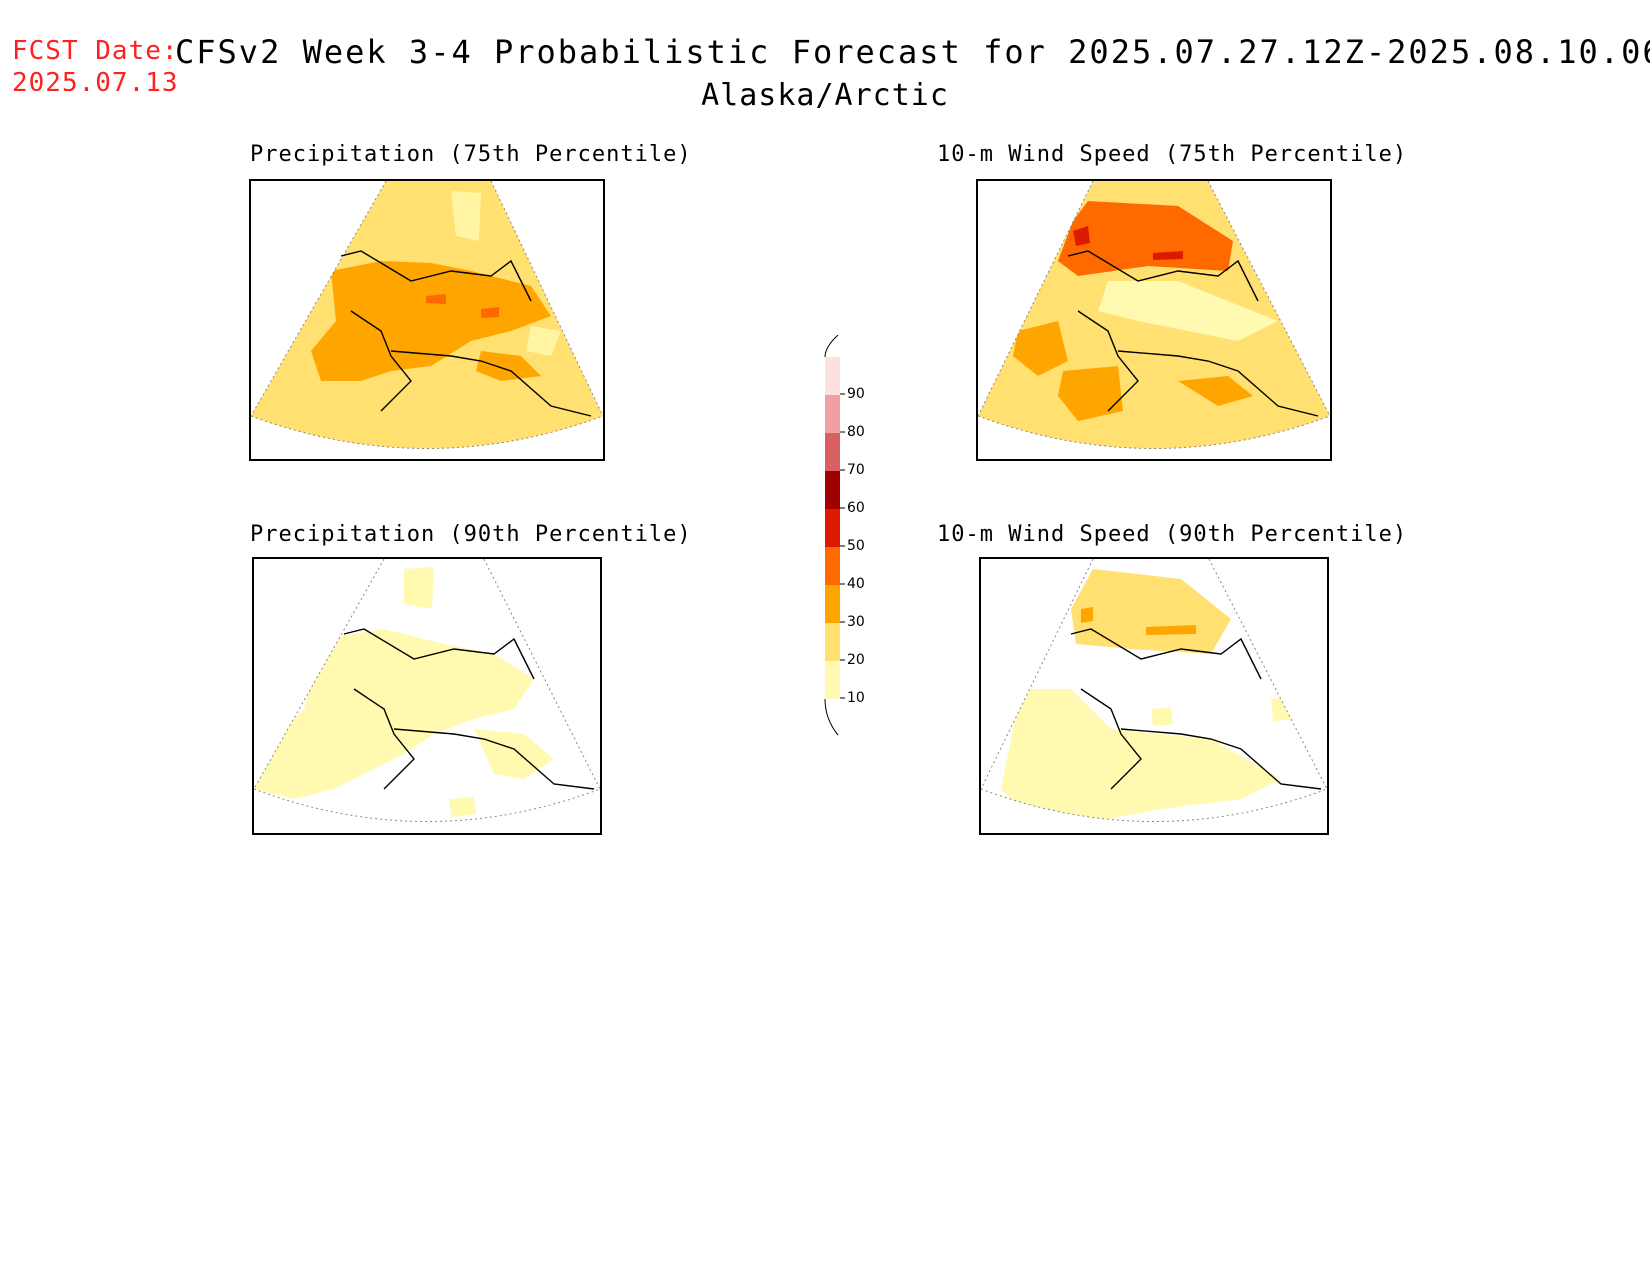 Image resolution: width=1650 pixels, height=1275 pixels. Describe the element at coordinates (856, 584) in the screenshot. I see `colorbar-label: 40` at that location.